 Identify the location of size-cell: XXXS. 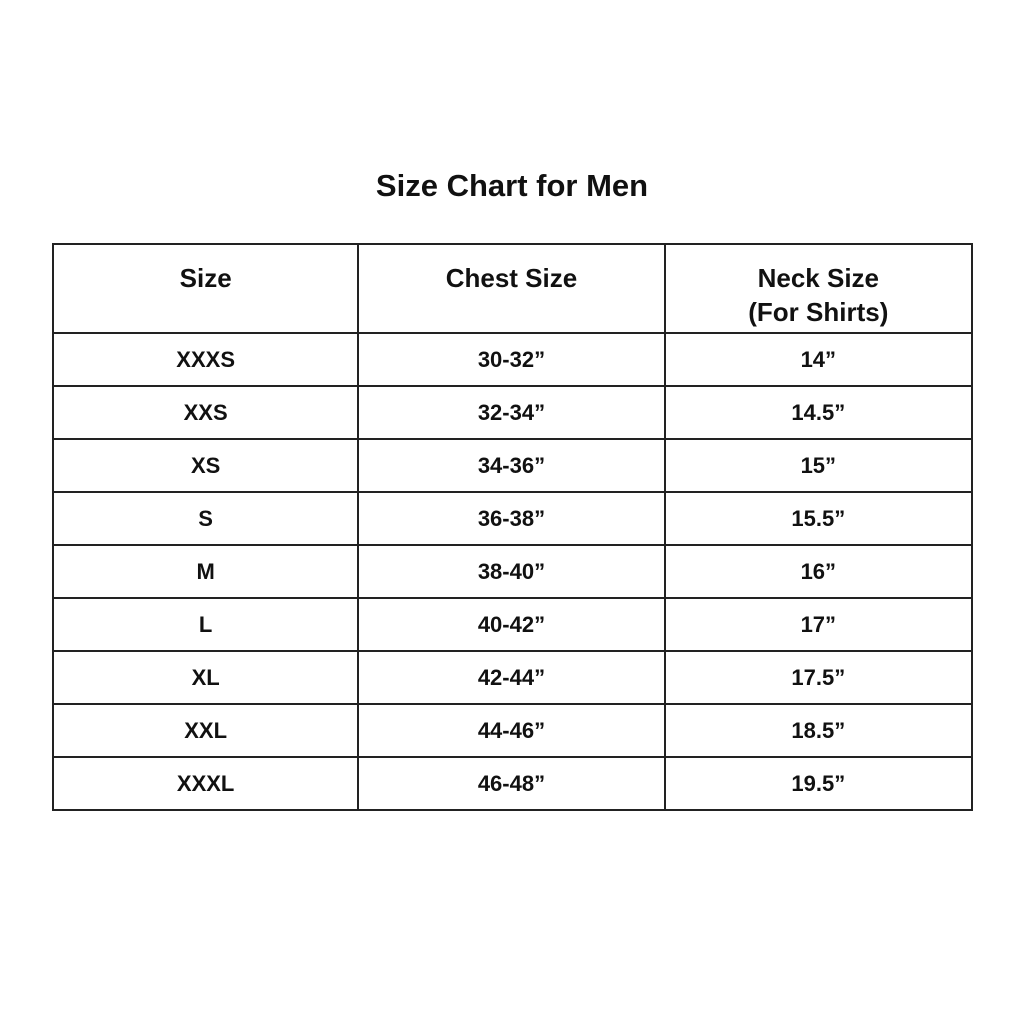
(205, 359).